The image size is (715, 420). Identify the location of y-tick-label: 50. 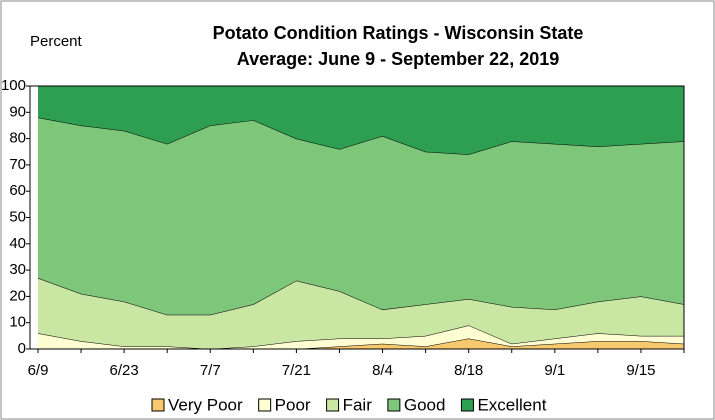
(17, 216).